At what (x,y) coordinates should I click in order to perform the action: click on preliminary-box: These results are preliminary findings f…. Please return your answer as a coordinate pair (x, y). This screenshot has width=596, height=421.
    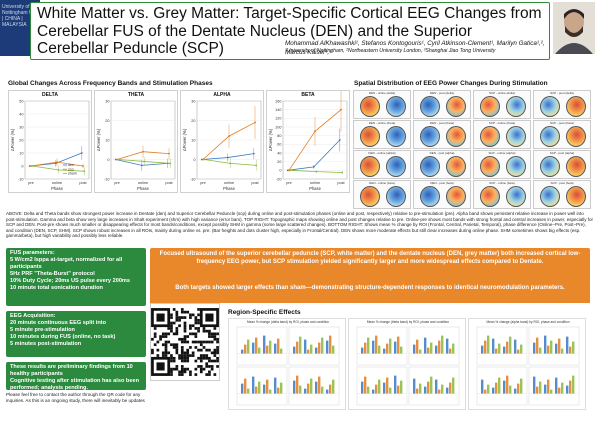
    Looking at the image, I should click on (76, 376).